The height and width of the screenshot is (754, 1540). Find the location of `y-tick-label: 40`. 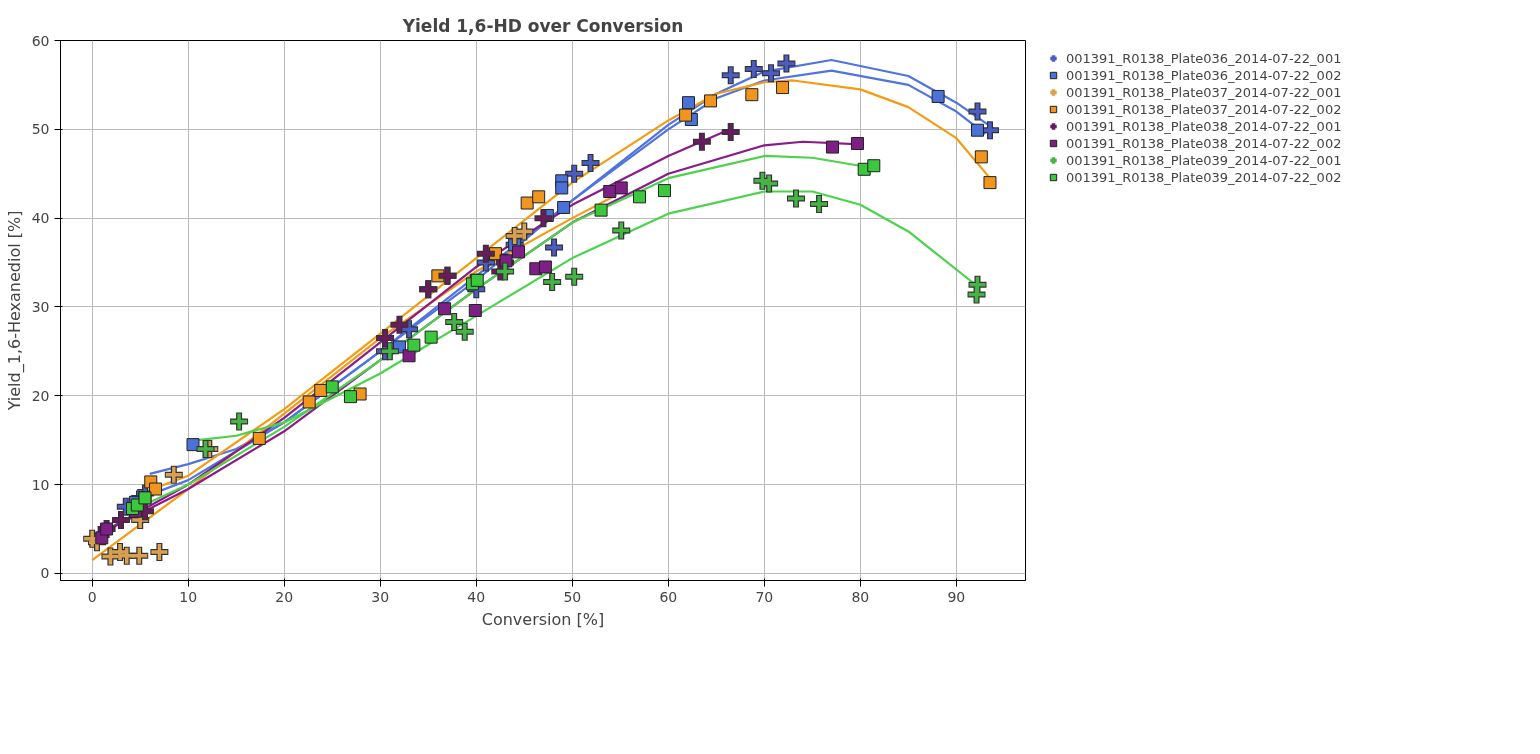

y-tick-label: 40 is located at coordinates (40, 218).